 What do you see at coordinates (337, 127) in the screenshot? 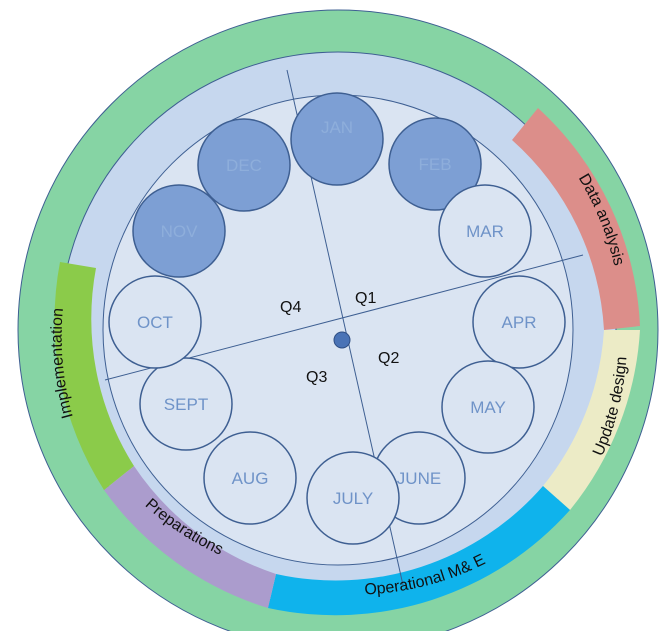
I see `month-label-jan: JAN` at bounding box center [337, 127].